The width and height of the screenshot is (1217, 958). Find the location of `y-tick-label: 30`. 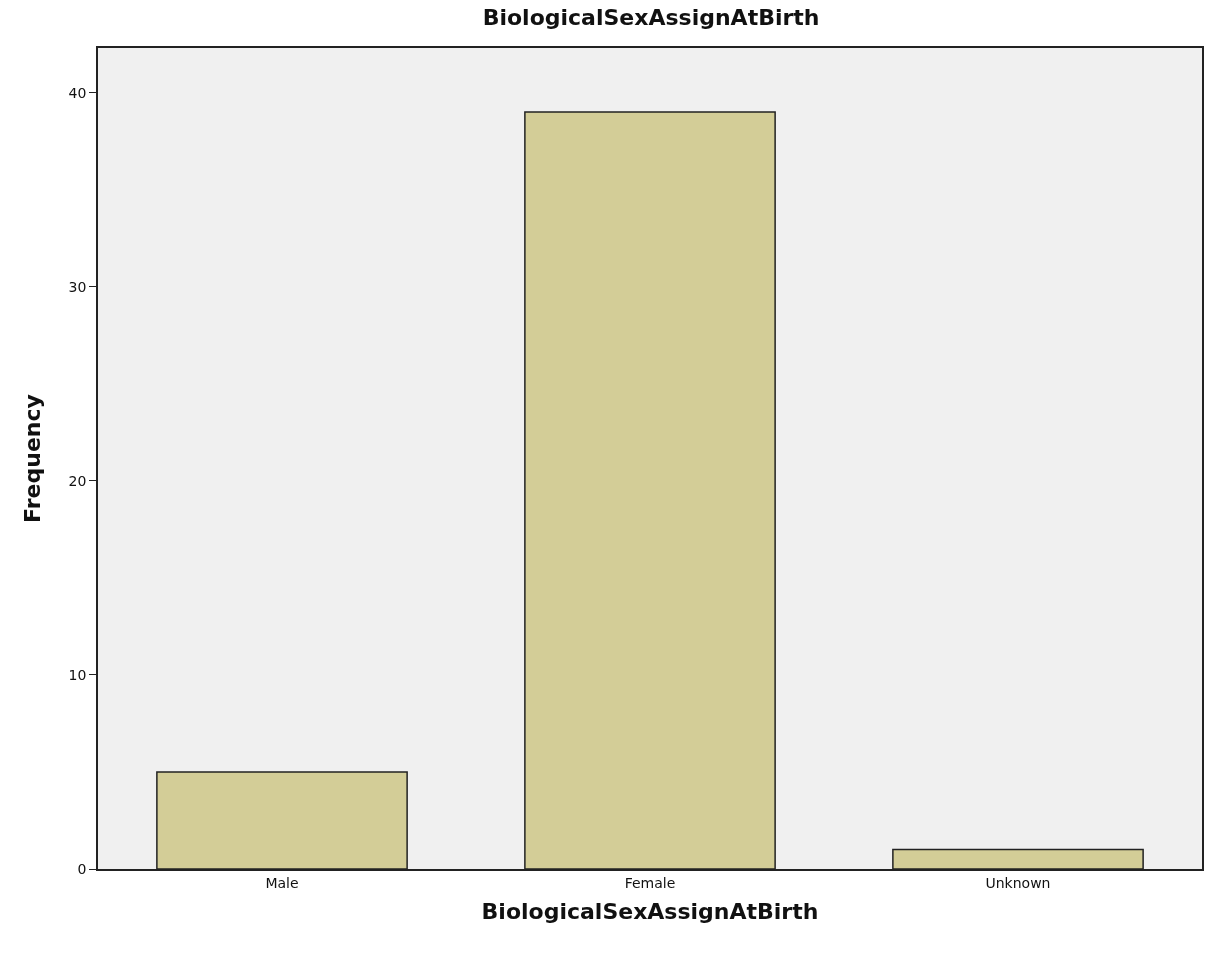

y-tick-label: 30 is located at coordinates (77, 286).